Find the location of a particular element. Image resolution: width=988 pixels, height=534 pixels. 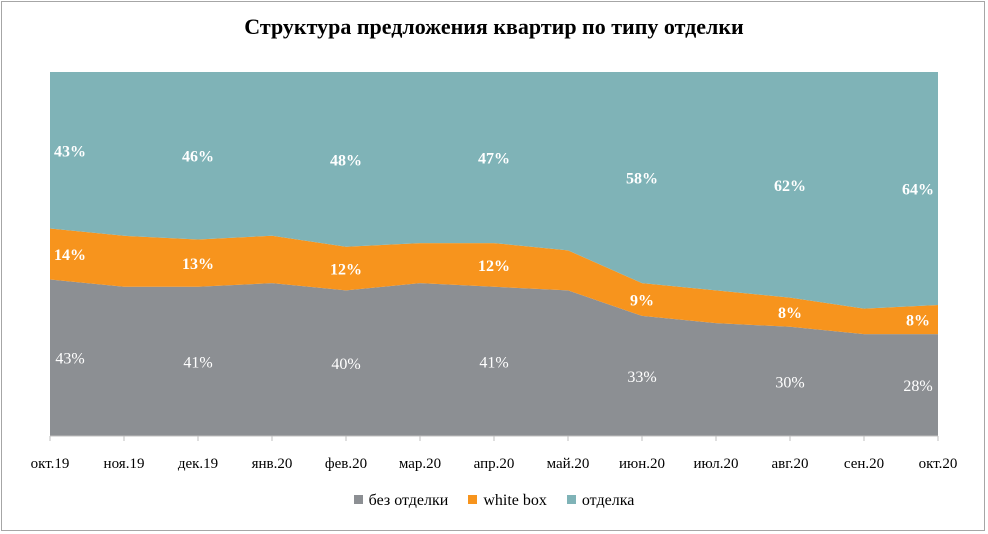

data-label-отделка: 62% is located at coordinates (790, 186).